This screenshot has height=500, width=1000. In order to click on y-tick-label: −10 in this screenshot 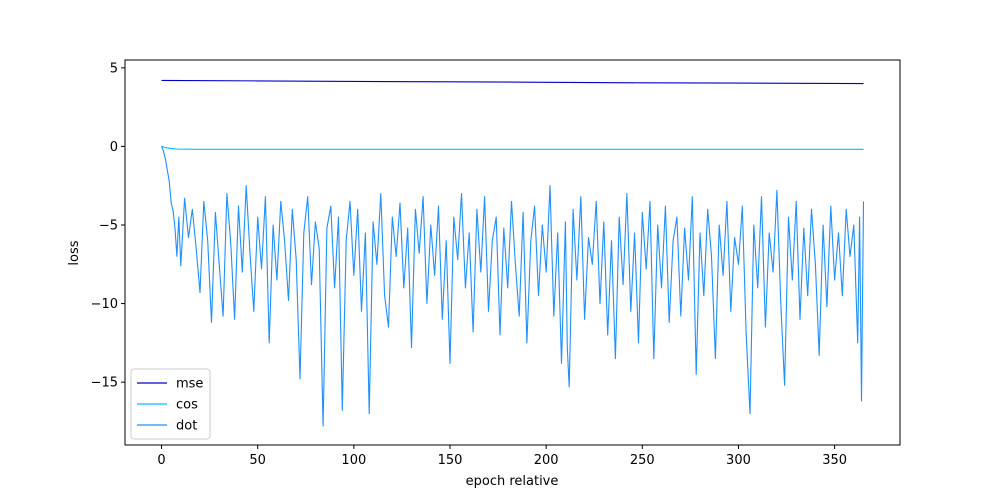, I will do `click(104, 304)`.